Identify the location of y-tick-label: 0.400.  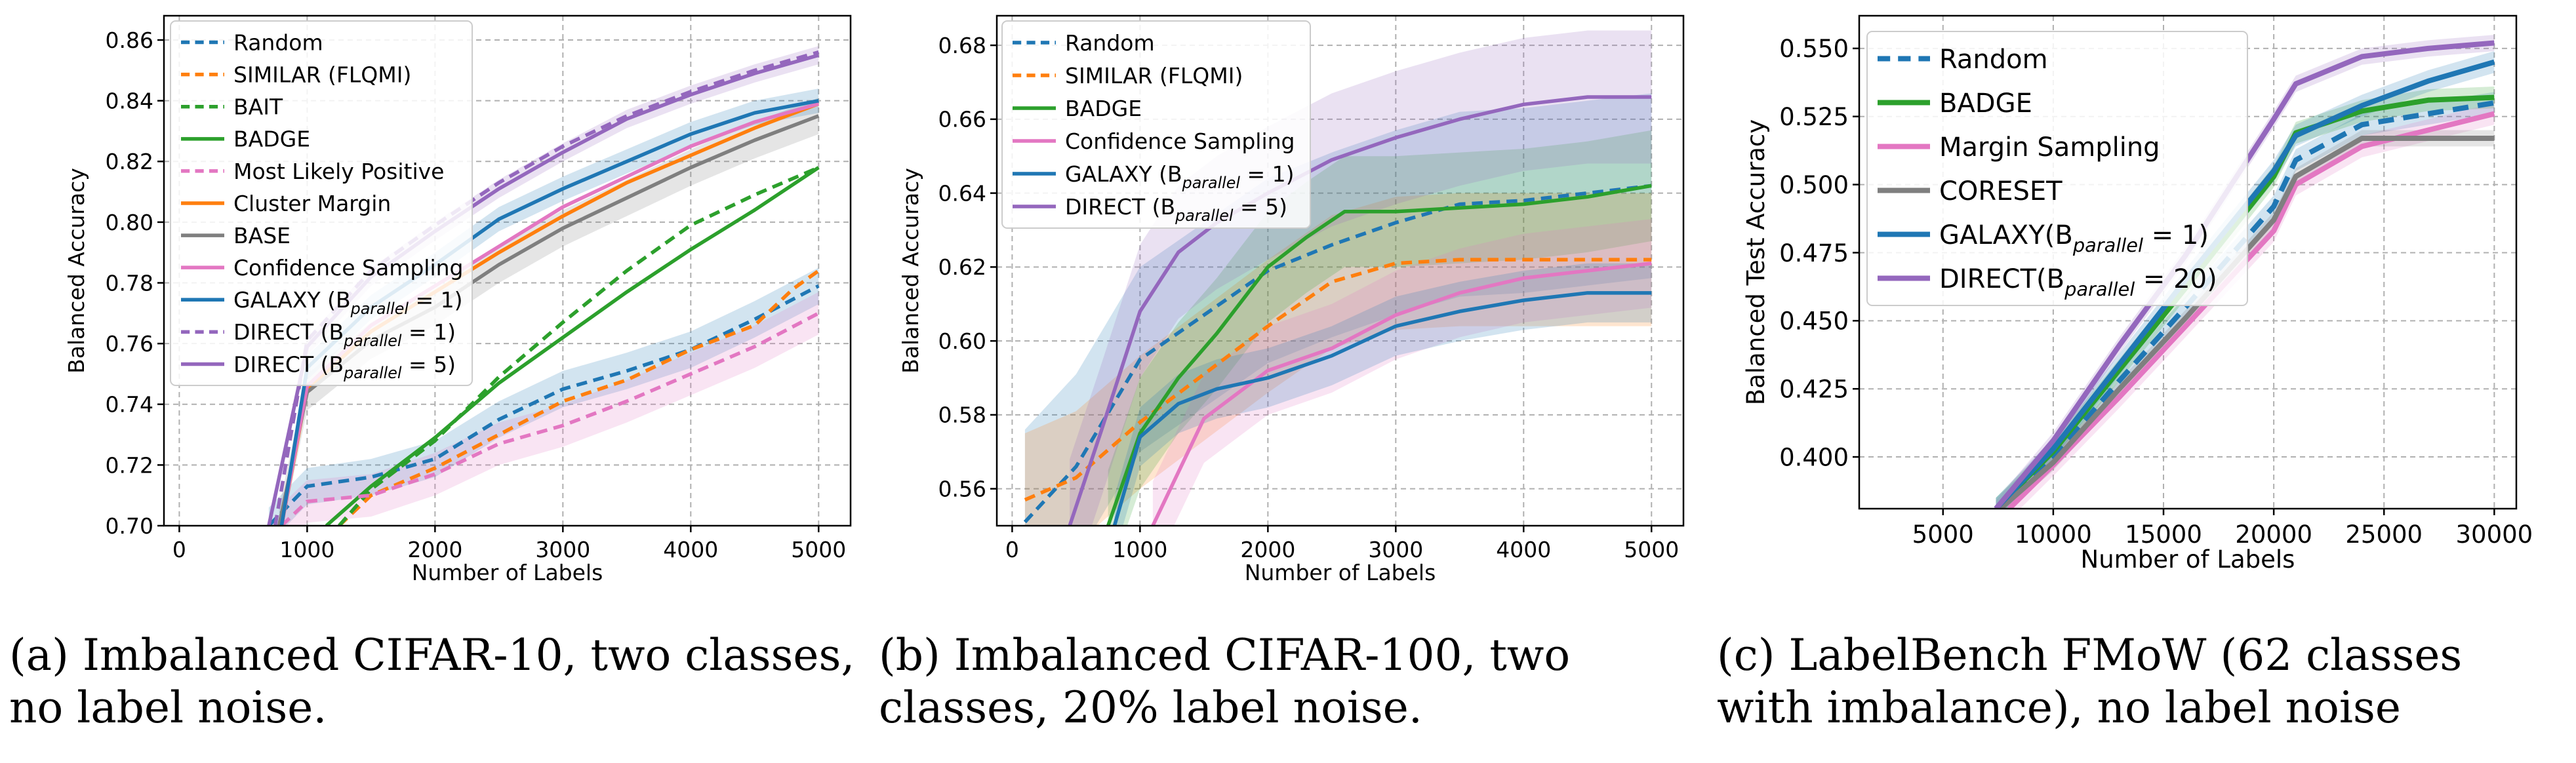
(1814, 457).